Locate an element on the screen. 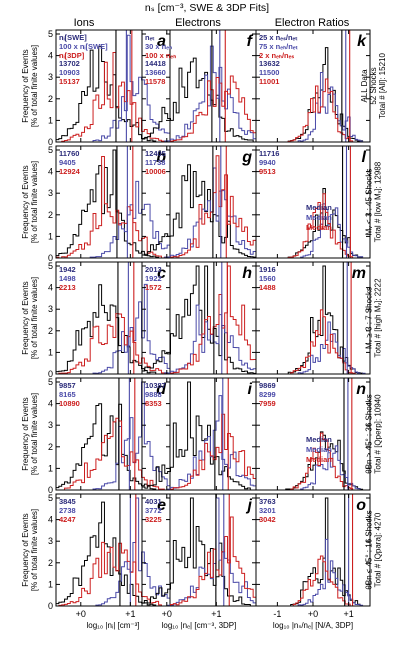 Image resolution: width=400 pixels, height=647 pixels. panel-letter: g is located at coordinates (246, 157).